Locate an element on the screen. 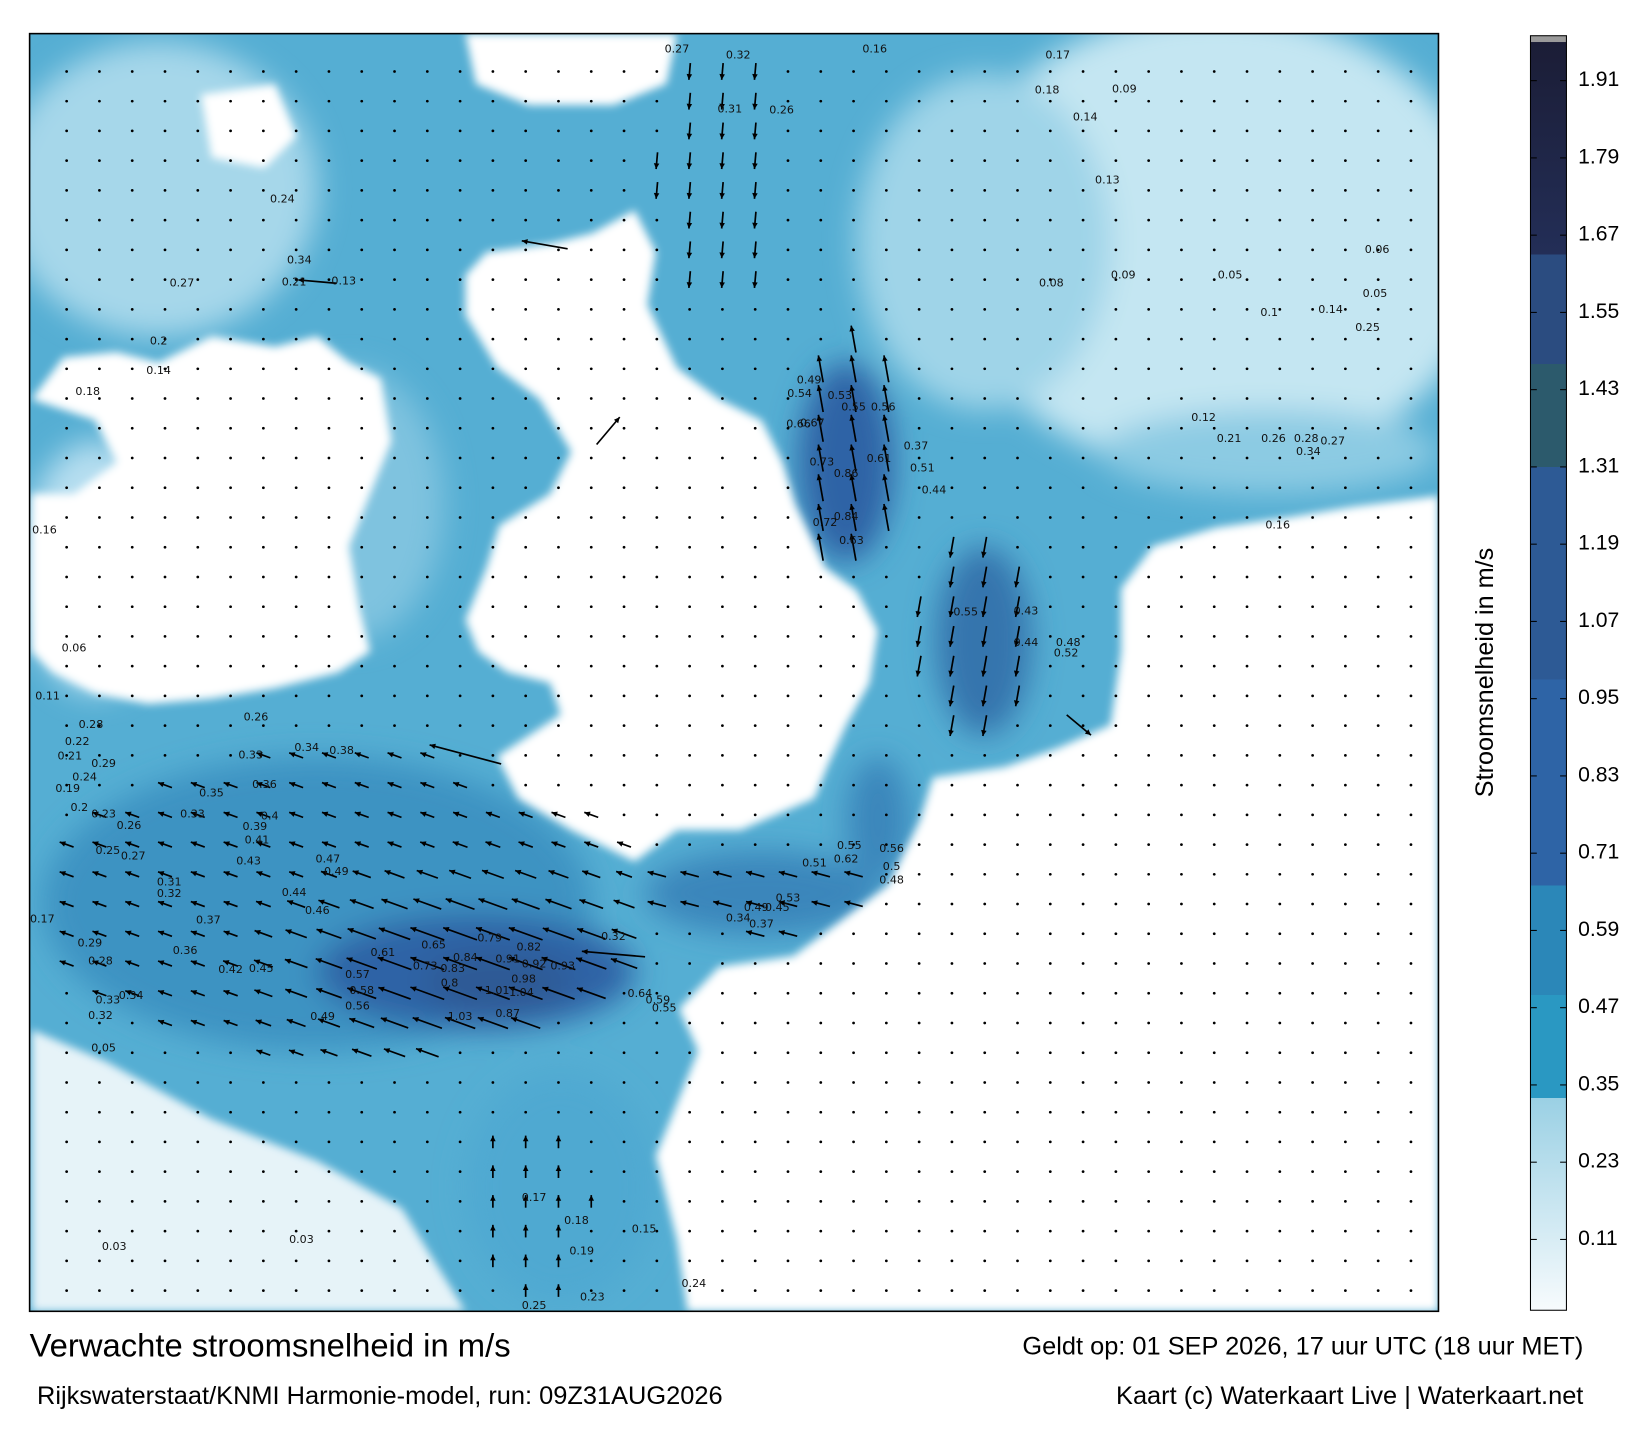  speed-label: 0.53 is located at coordinates (788, 897).